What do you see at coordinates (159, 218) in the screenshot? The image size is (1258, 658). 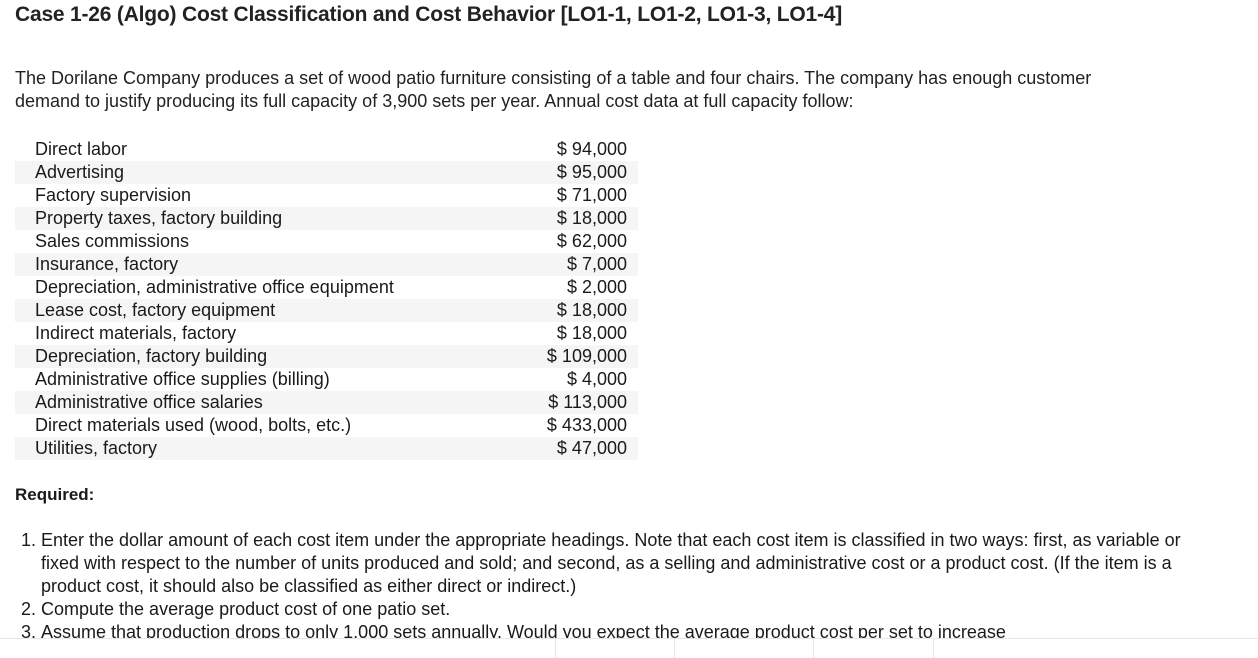 I see `cost-label: Property taxes, factory building` at bounding box center [159, 218].